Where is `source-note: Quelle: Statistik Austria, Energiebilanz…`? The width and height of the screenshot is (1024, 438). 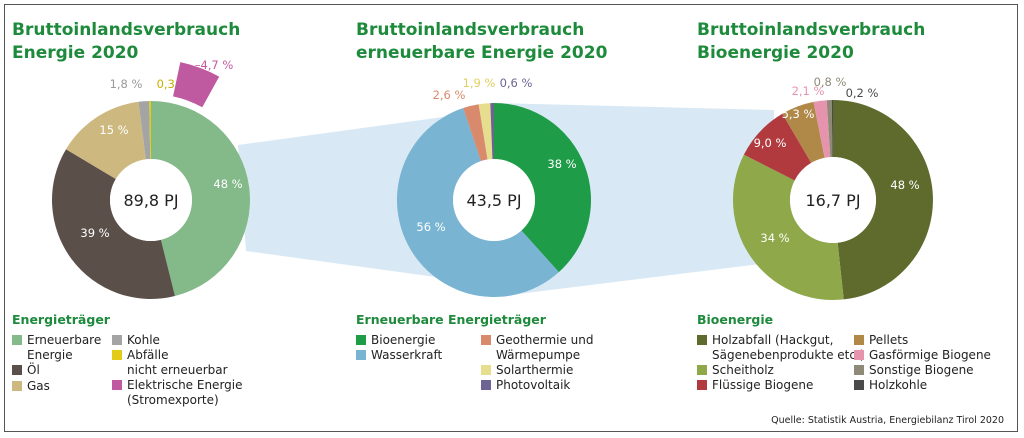
source-note: Quelle: Statistik Austria, Energiebilanz… is located at coordinates (887, 420).